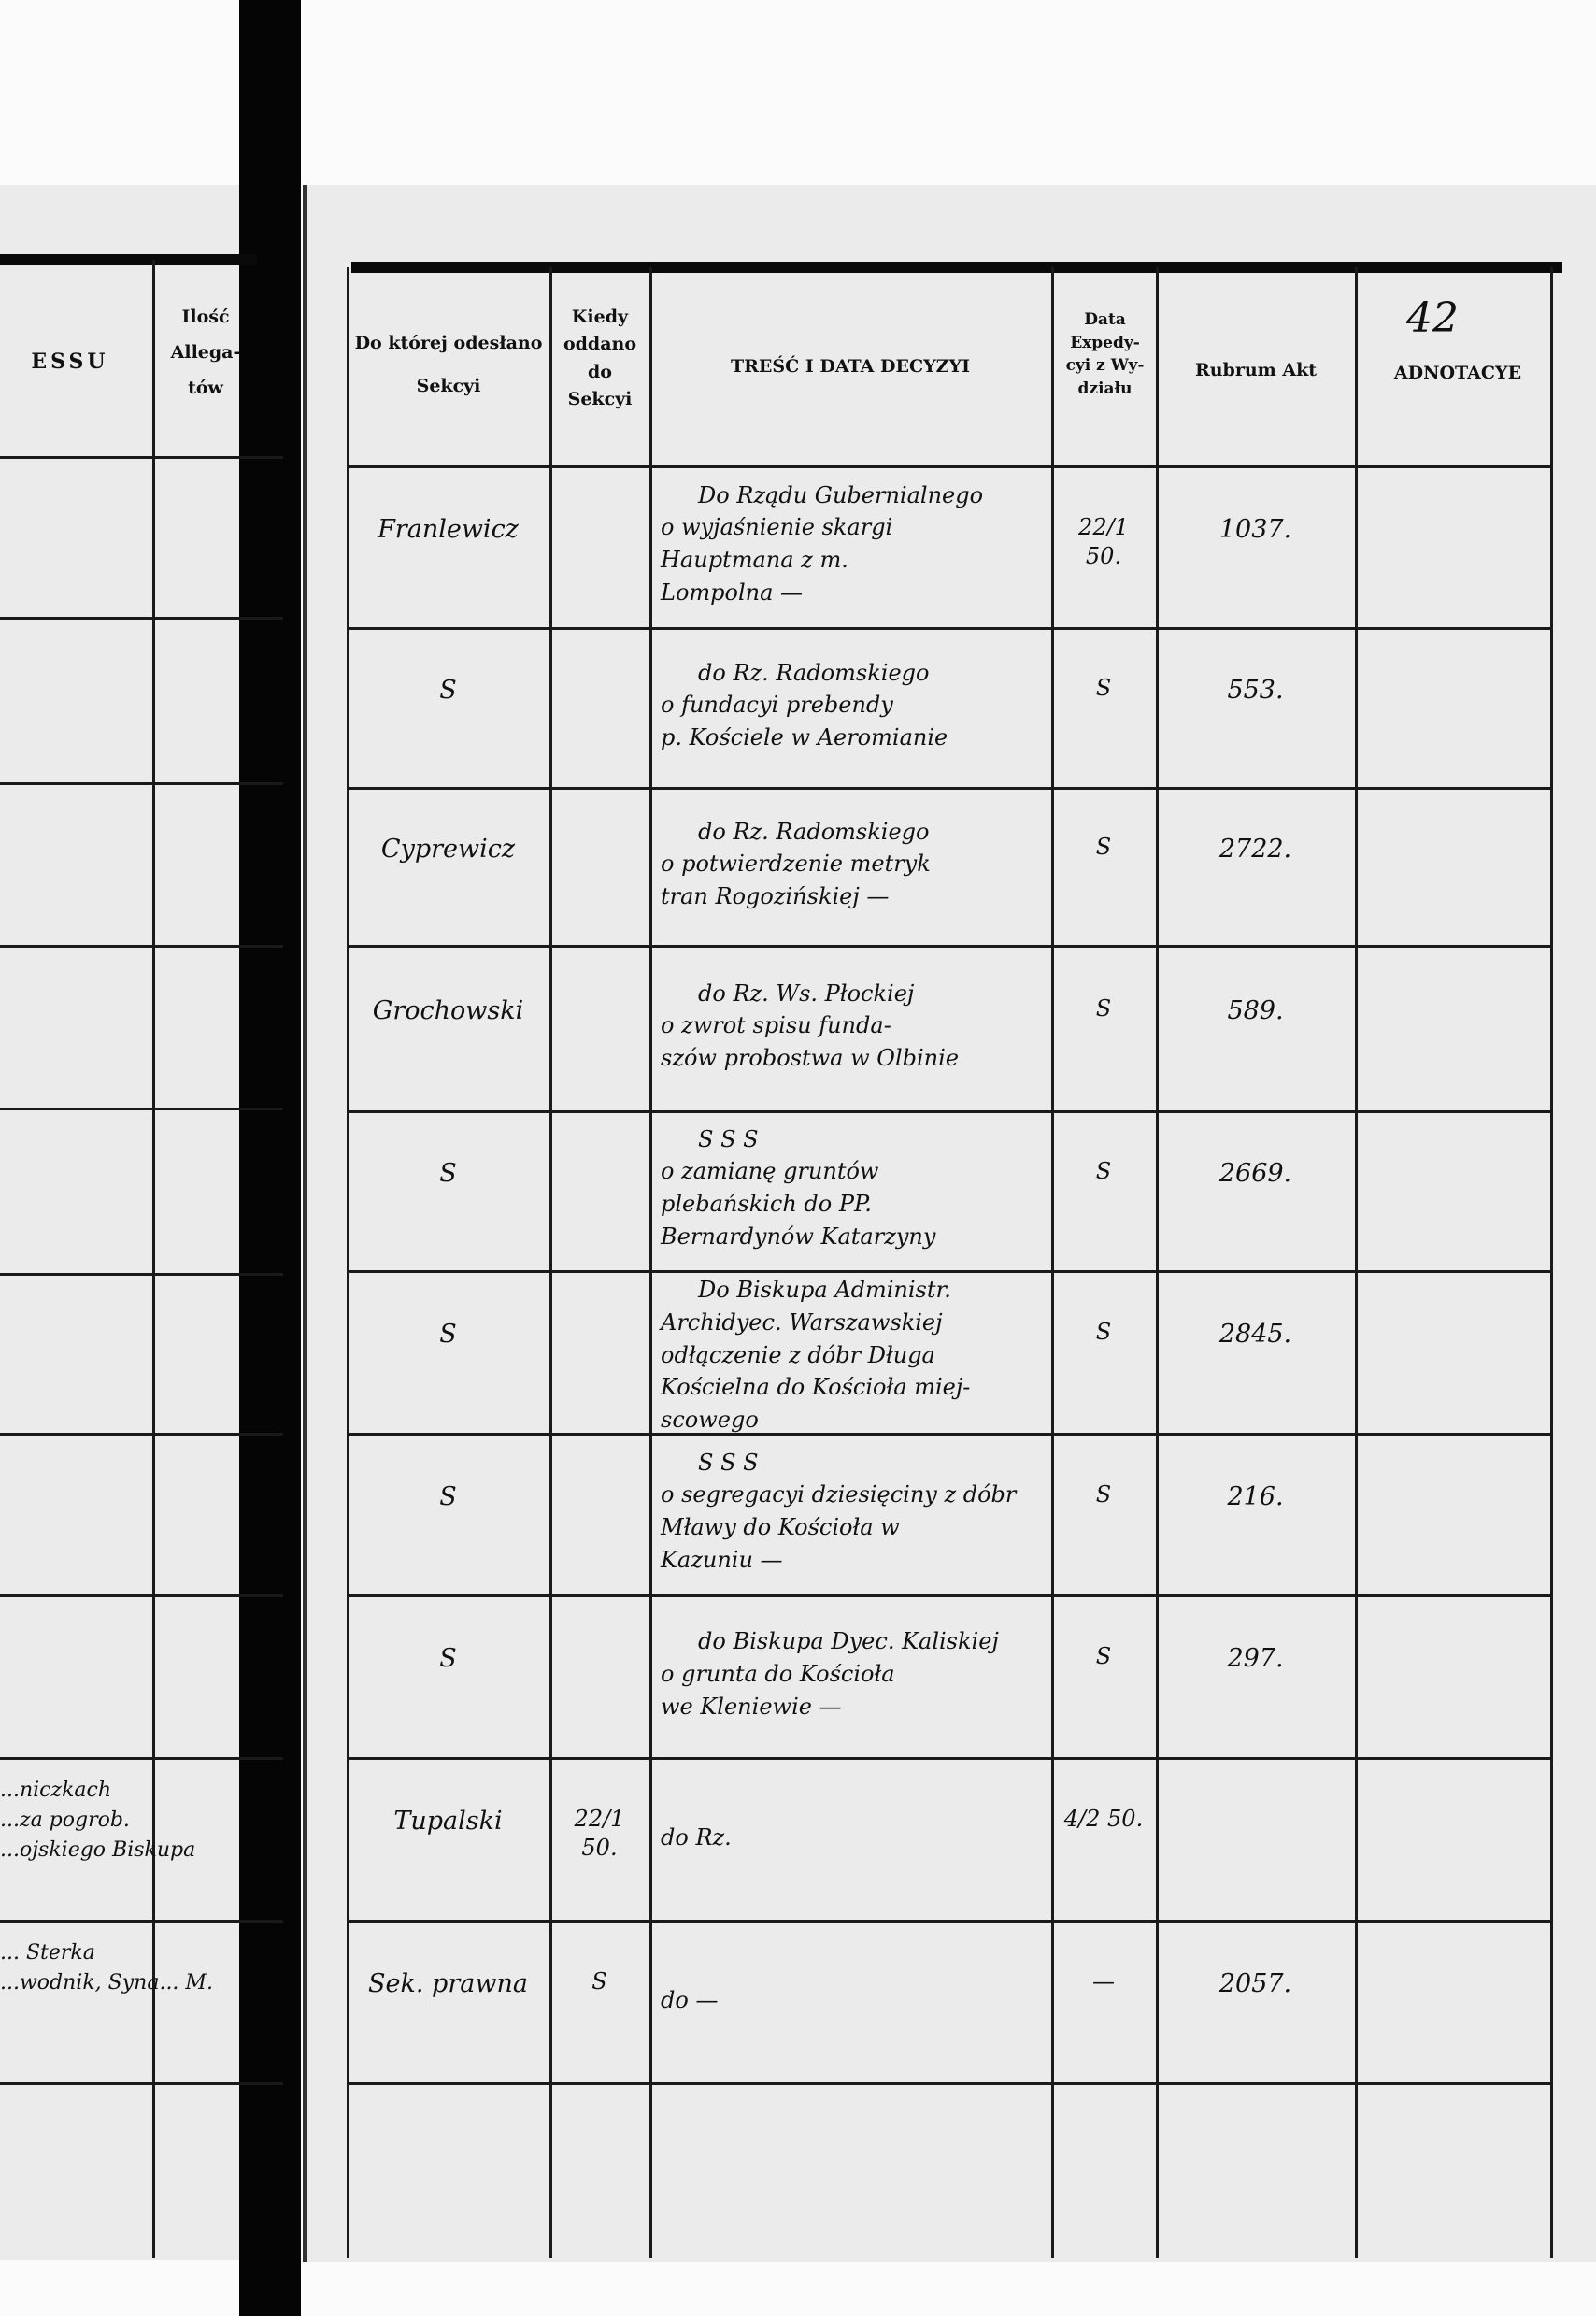  What do you see at coordinates (1105, 354) in the screenshot?
I see `header-expedition-date: Data Expedy- cyi z Wy- działu` at bounding box center [1105, 354].